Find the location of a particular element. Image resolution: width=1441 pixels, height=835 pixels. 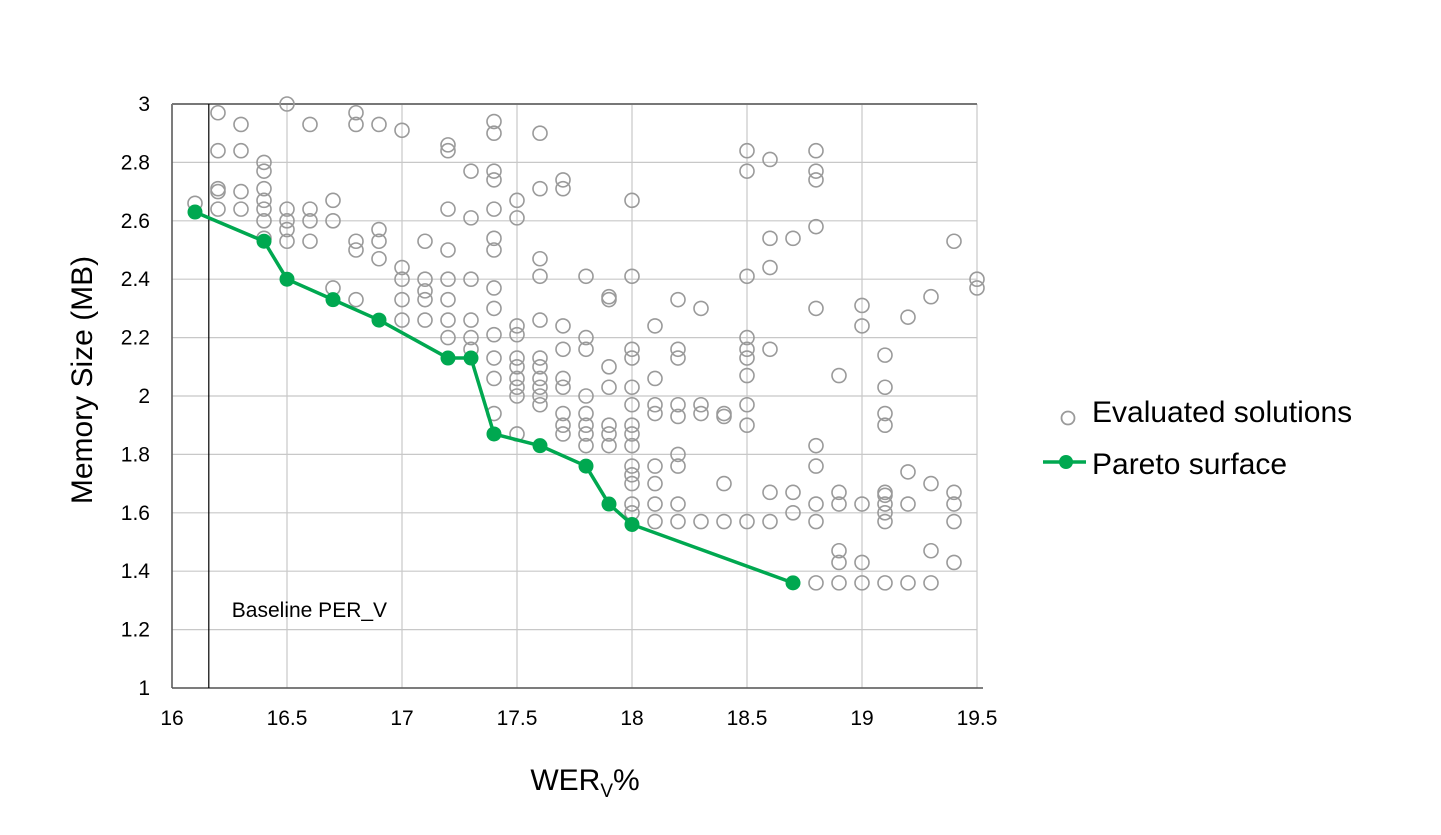

legend-pareto-marker is located at coordinates (1066, 462).